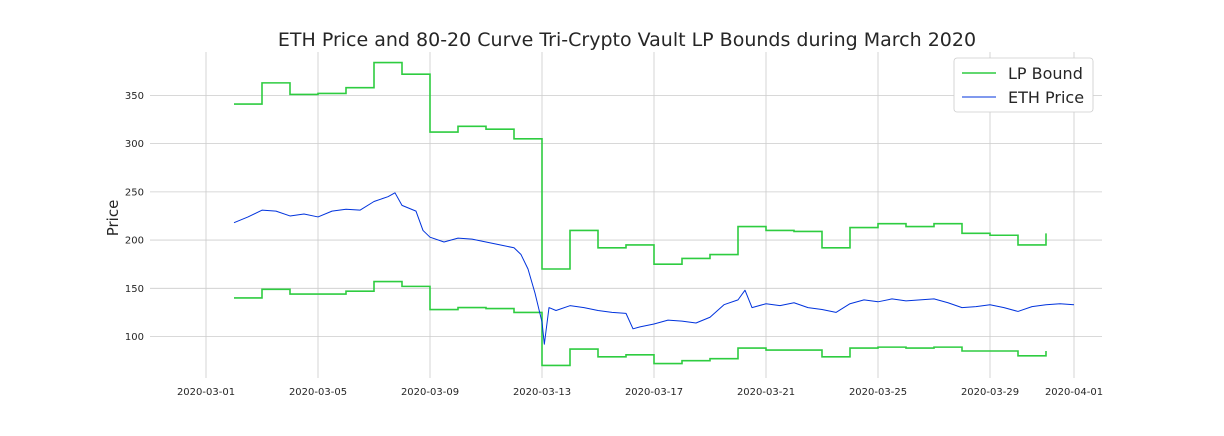 The height and width of the screenshot is (436, 1224). What do you see at coordinates (113, 218) in the screenshot?
I see `y-axis-label: Price` at bounding box center [113, 218].